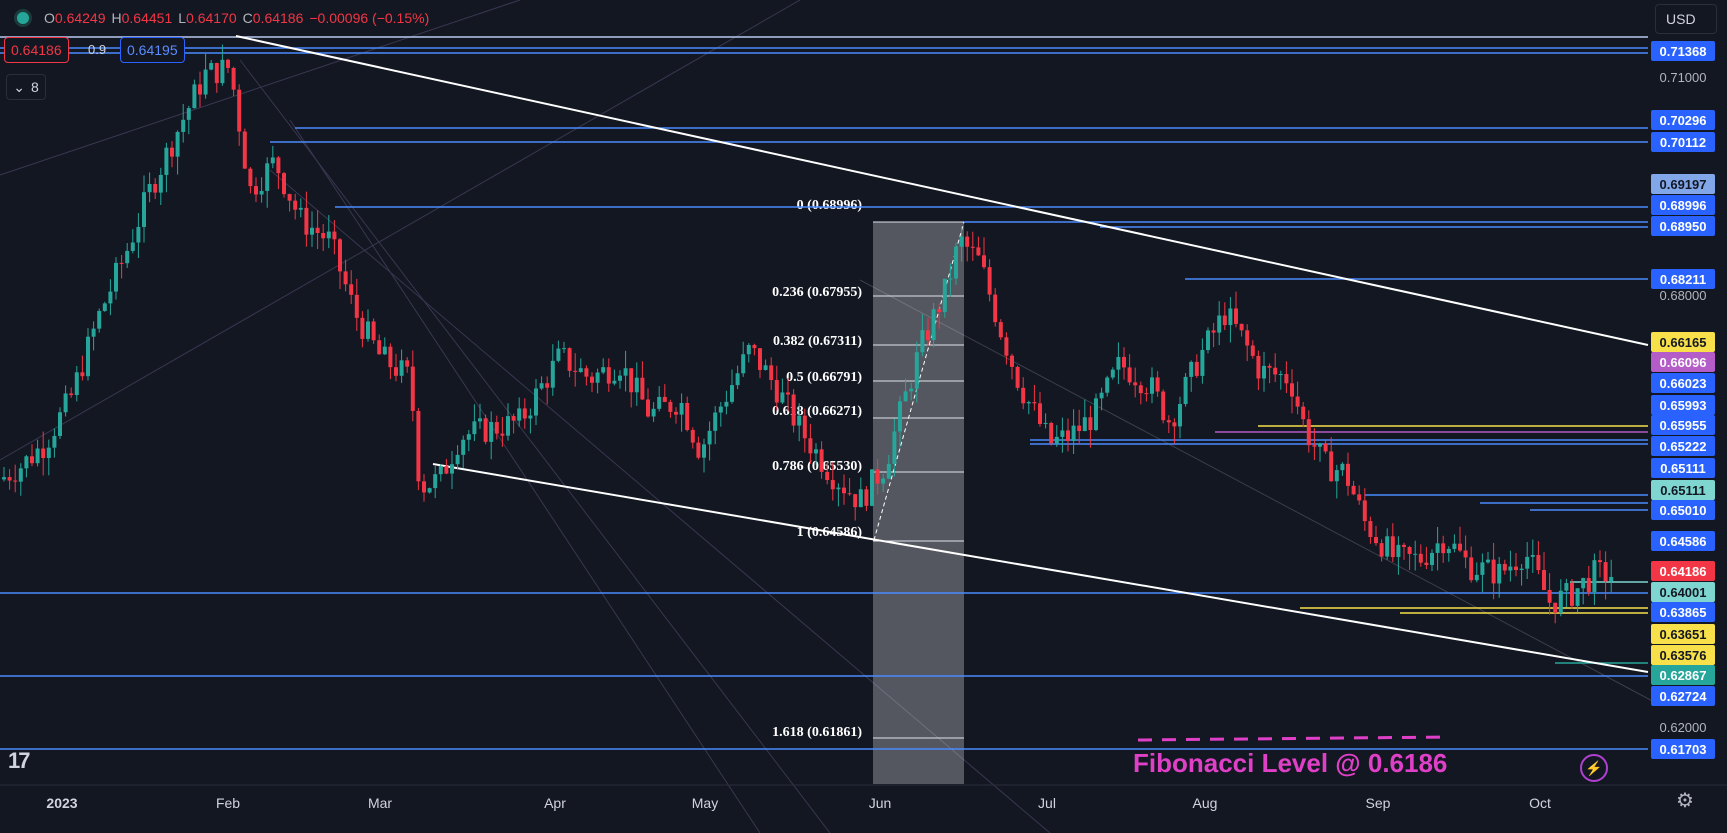  What do you see at coordinates (152, 50) in the screenshot?
I see `buy-button: 0.64195` at bounding box center [152, 50].